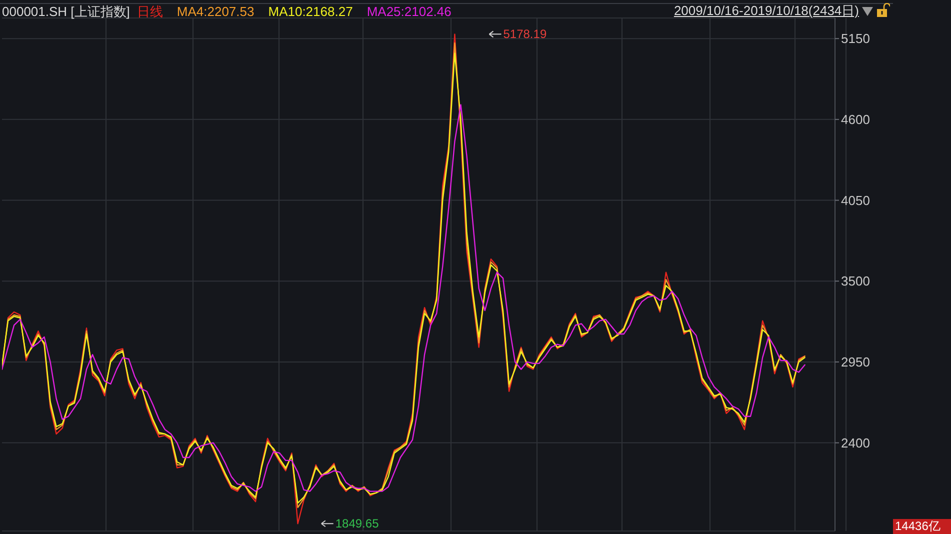 The width and height of the screenshot is (951, 534). What do you see at coordinates (310, 11) in the screenshot?
I see `text: MA10:2168.27` at bounding box center [310, 11].